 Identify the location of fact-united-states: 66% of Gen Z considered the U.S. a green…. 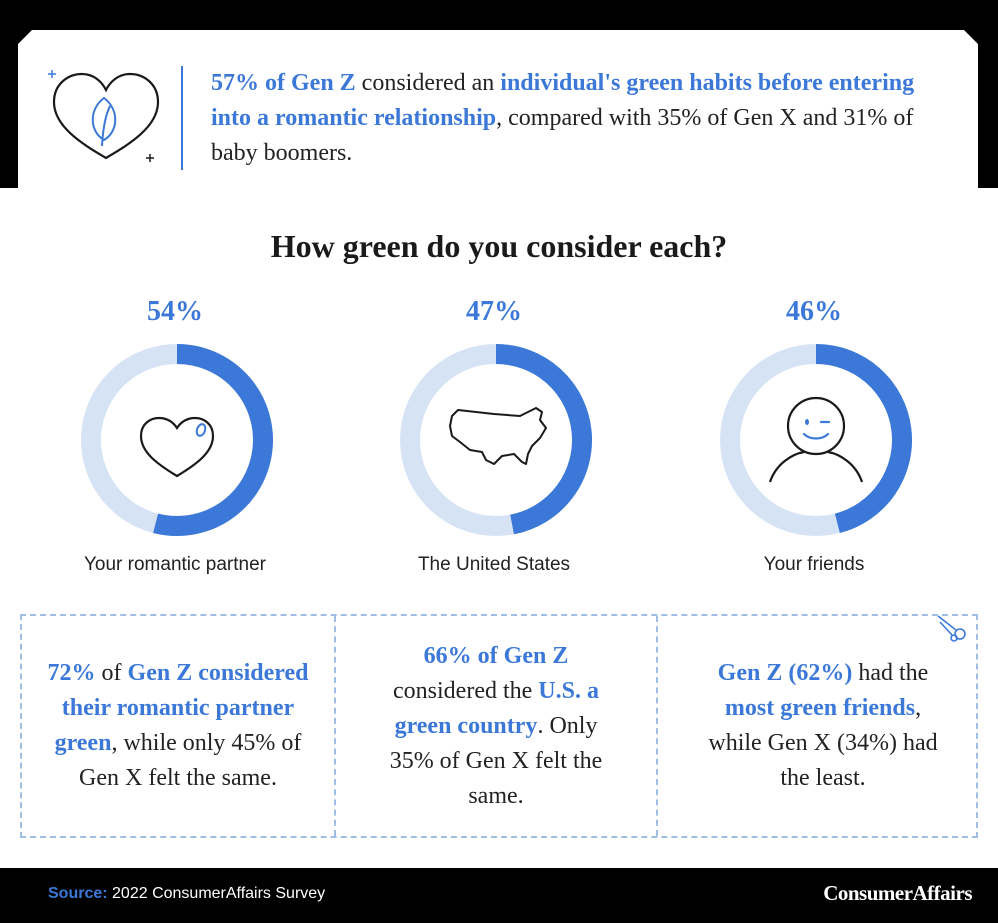
(496, 726).